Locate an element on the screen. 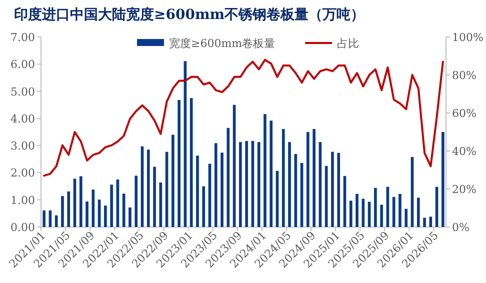 The width and height of the screenshot is (486, 283). y-tick-label: 2.00 is located at coordinates (22, 173).